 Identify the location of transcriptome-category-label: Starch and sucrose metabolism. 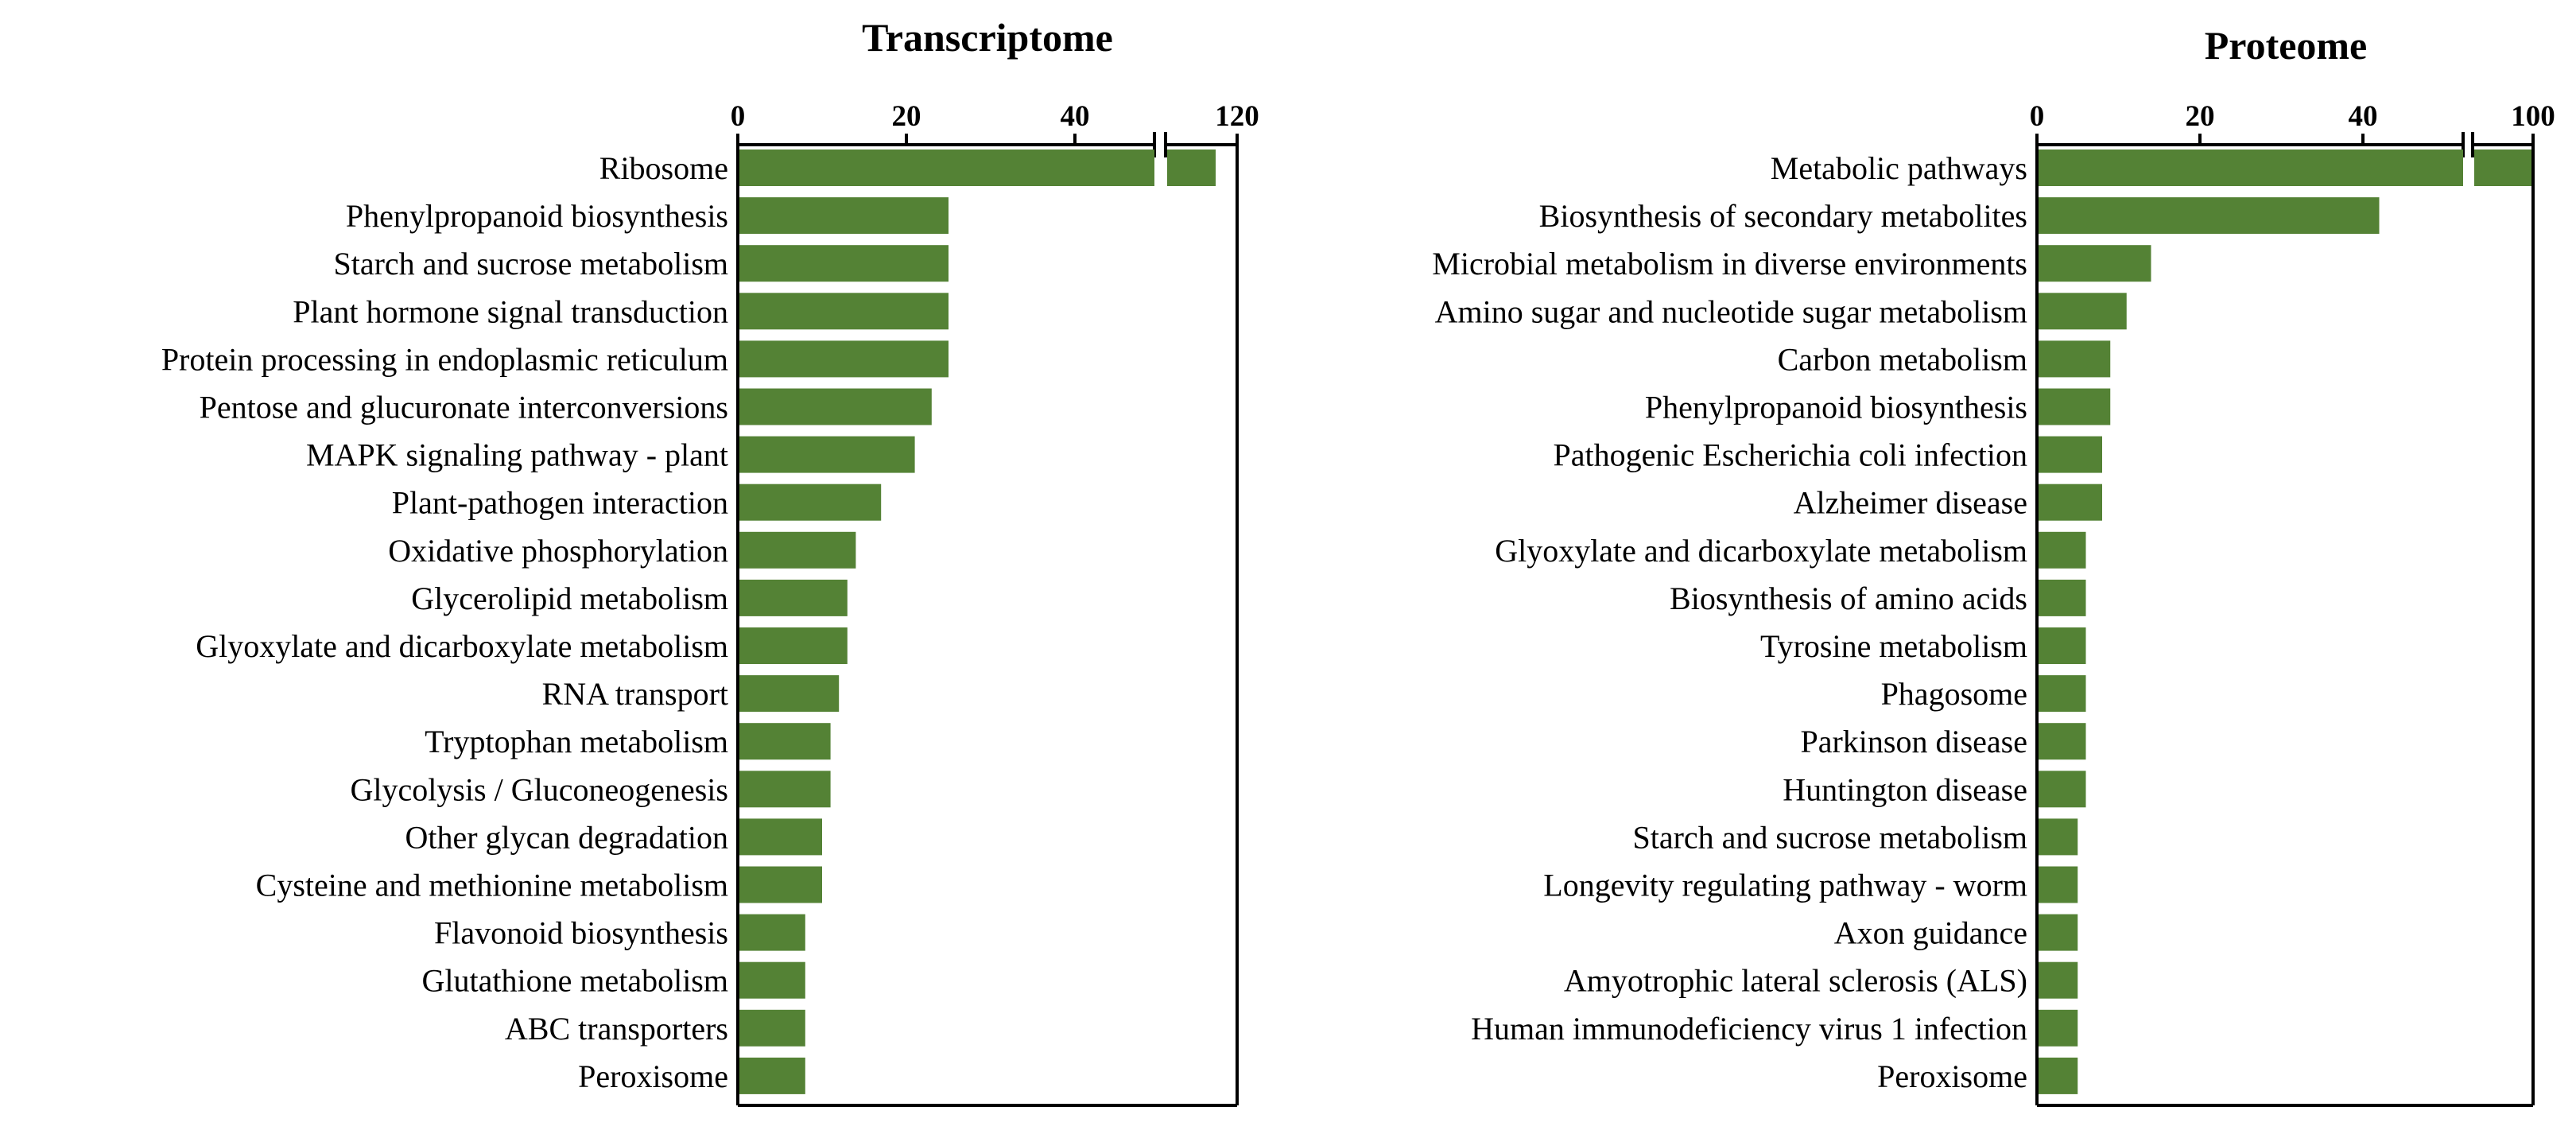
(530, 264).